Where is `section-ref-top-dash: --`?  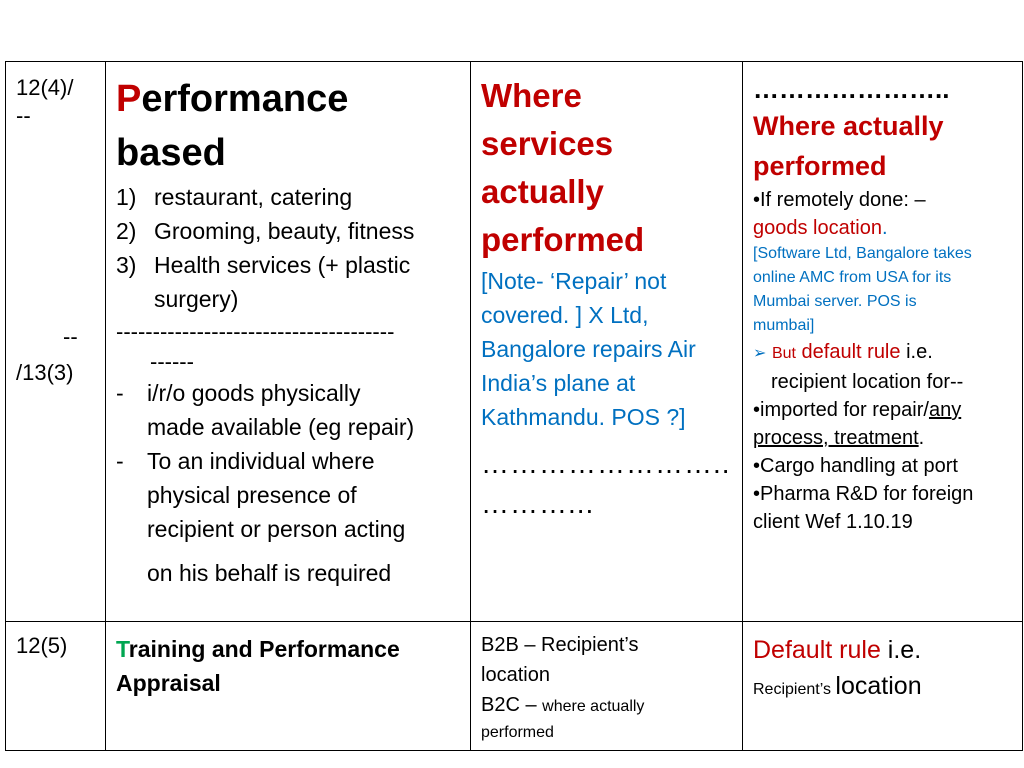
section-ref-top-dash: -- is located at coordinates (23, 115).